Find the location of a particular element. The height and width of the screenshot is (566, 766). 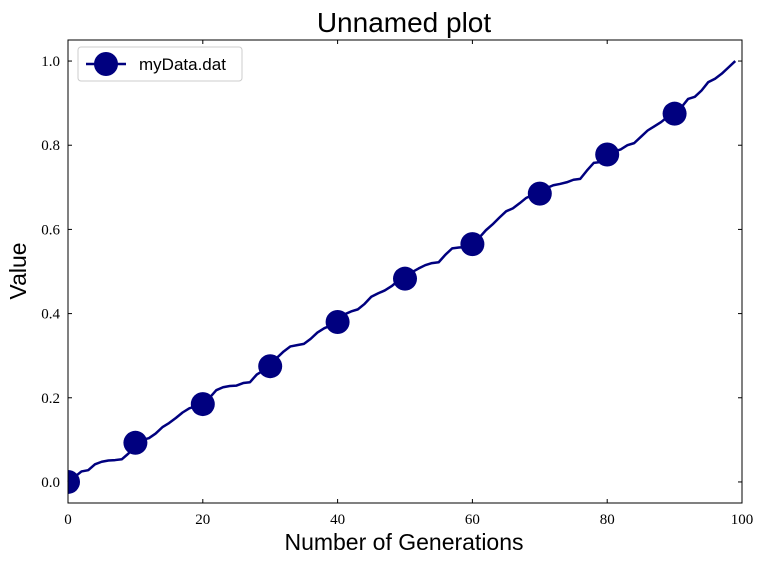

y-tick-label: 0.0 is located at coordinates (50, 483).